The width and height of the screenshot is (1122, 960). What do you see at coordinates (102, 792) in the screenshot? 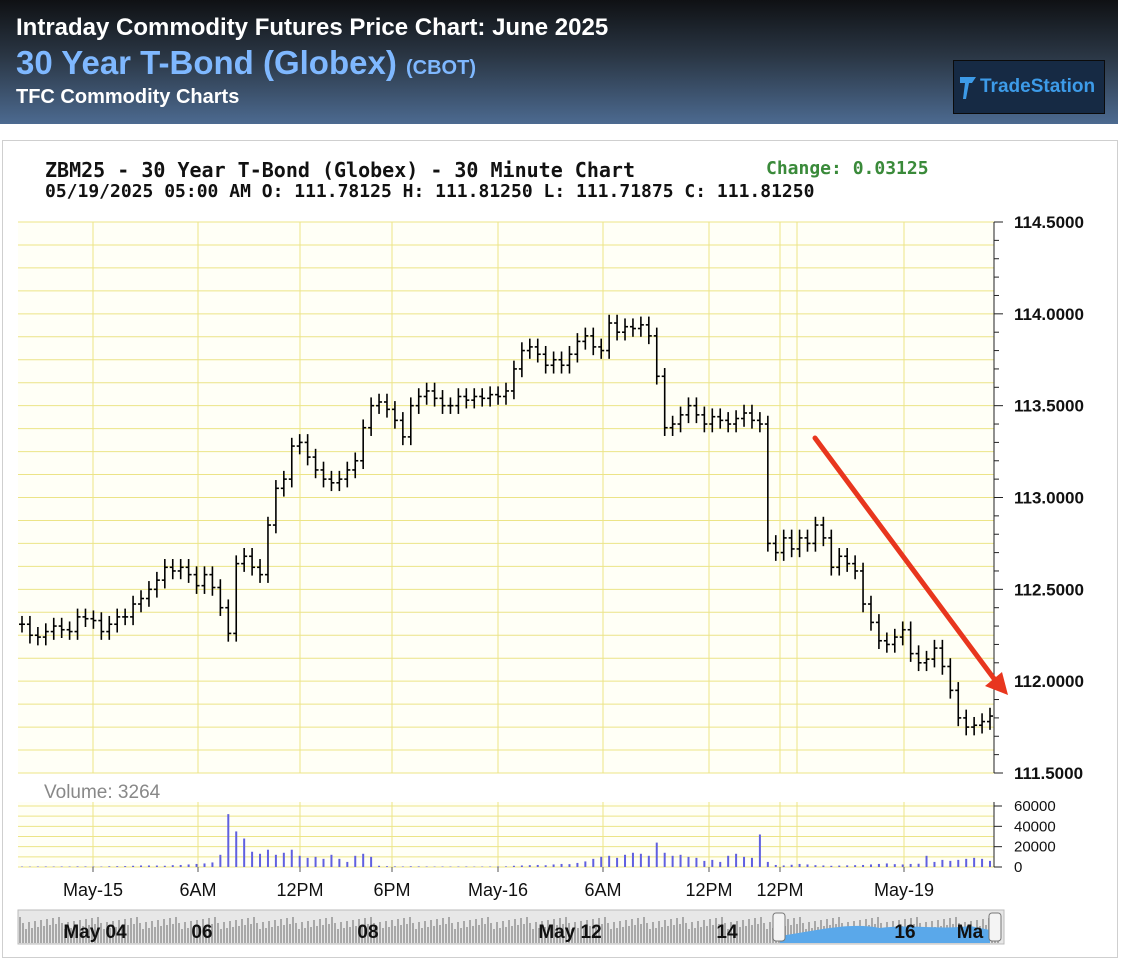
I see `volume-label: Volume: 3264` at bounding box center [102, 792].